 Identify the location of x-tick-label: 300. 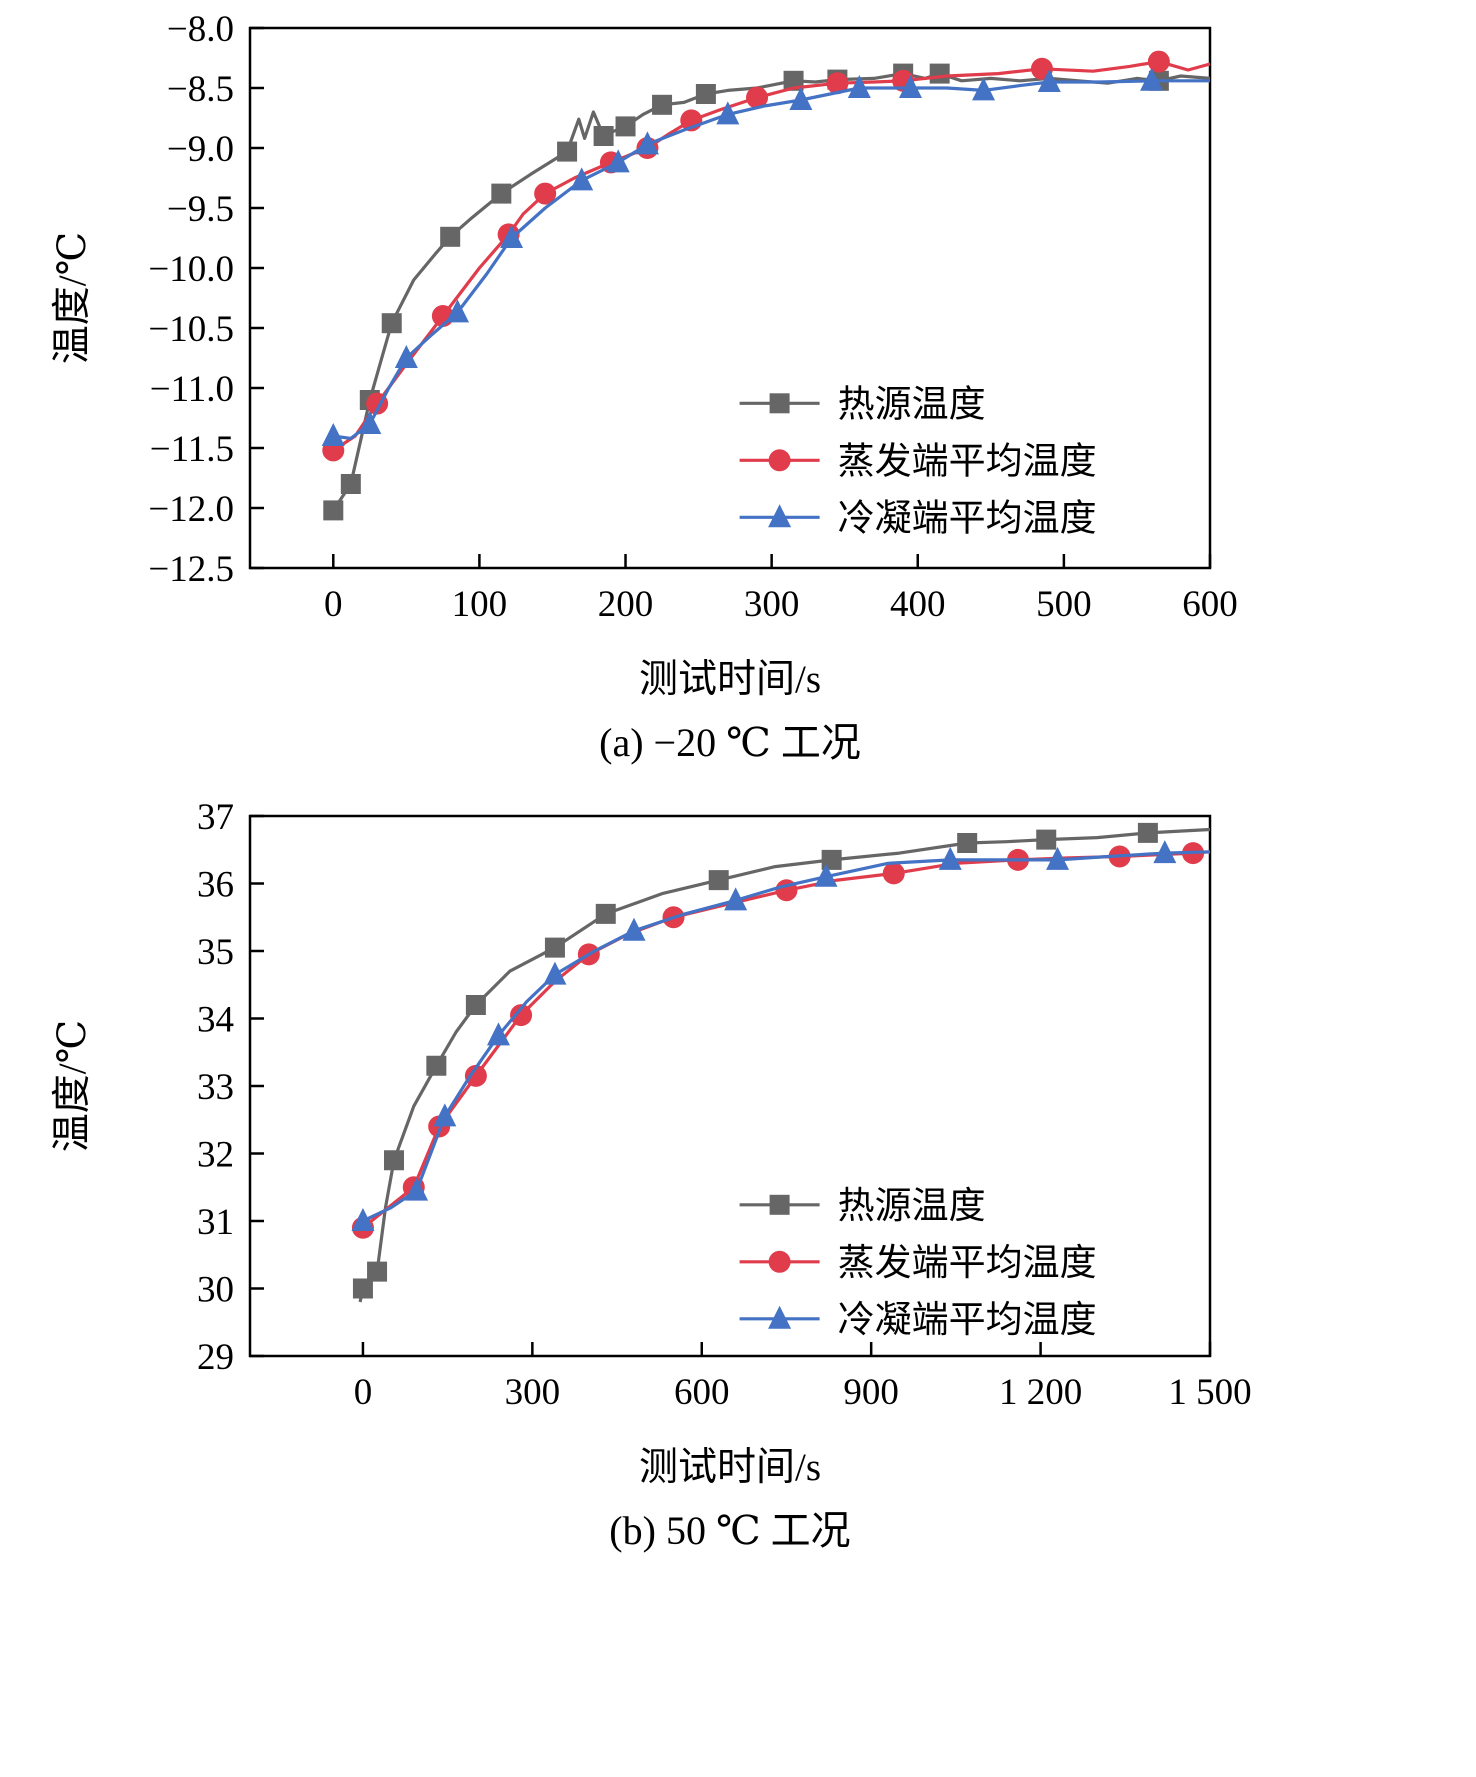
(533, 1392).